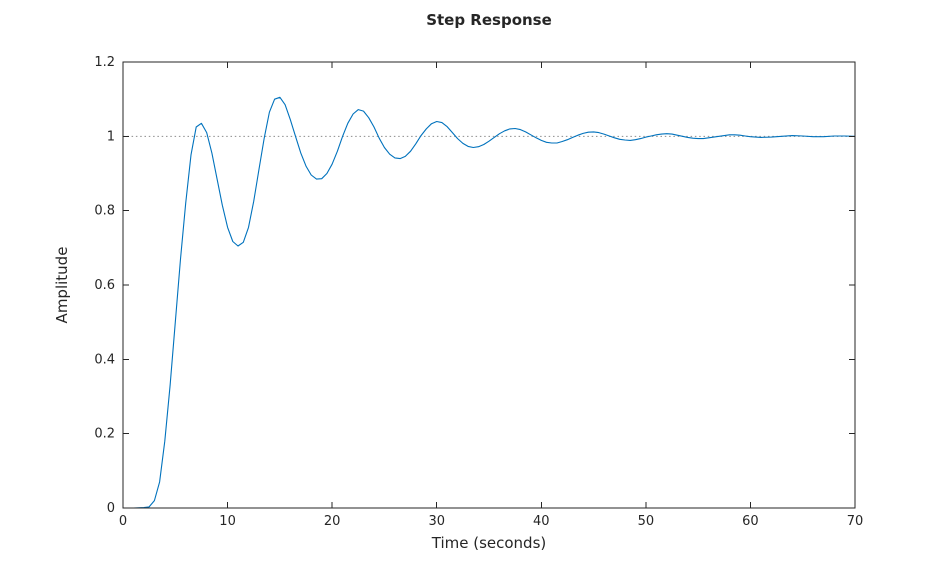 This screenshot has width=946, height=569. Describe the element at coordinates (646, 521) in the screenshot. I see `x-tick-label: 50` at that location.